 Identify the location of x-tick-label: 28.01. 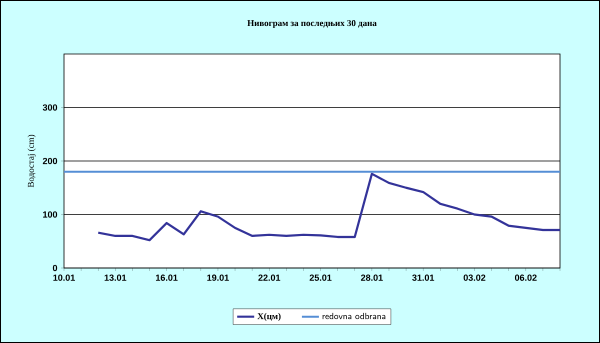
(371, 277).